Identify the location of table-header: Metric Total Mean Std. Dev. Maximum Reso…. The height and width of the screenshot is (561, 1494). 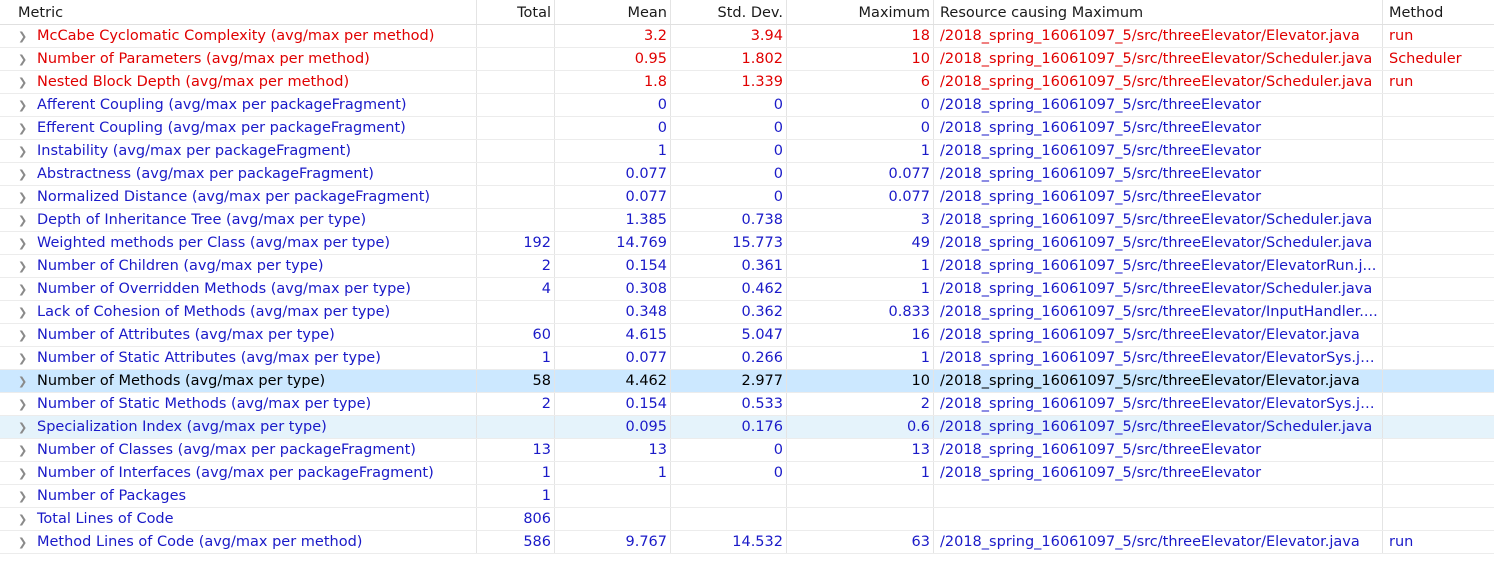
(747, 12).